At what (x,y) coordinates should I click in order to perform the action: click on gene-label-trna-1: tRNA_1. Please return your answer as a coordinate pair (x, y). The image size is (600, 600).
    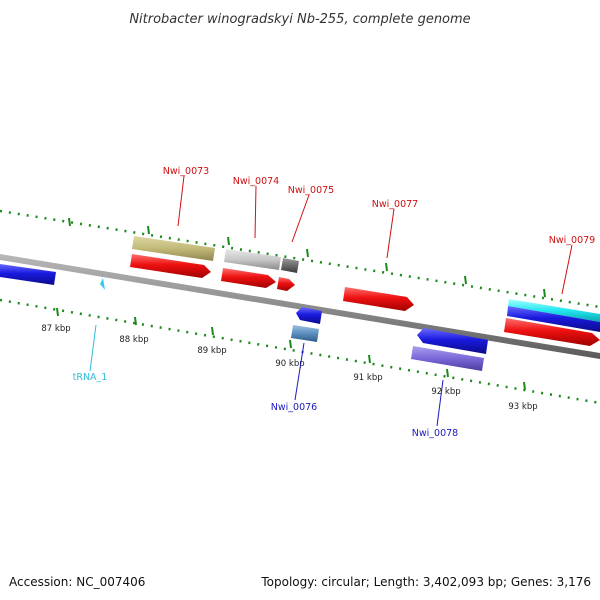
    Looking at the image, I should click on (90, 377).